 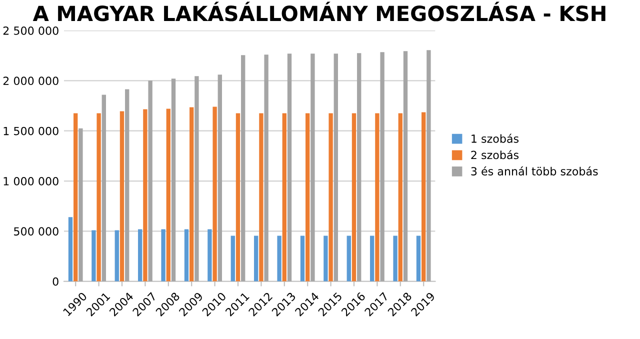 What do you see at coordinates (31, 181) in the screenshot?
I see `y-tick-label: 1 000 000` at bounding box center [31, 181].